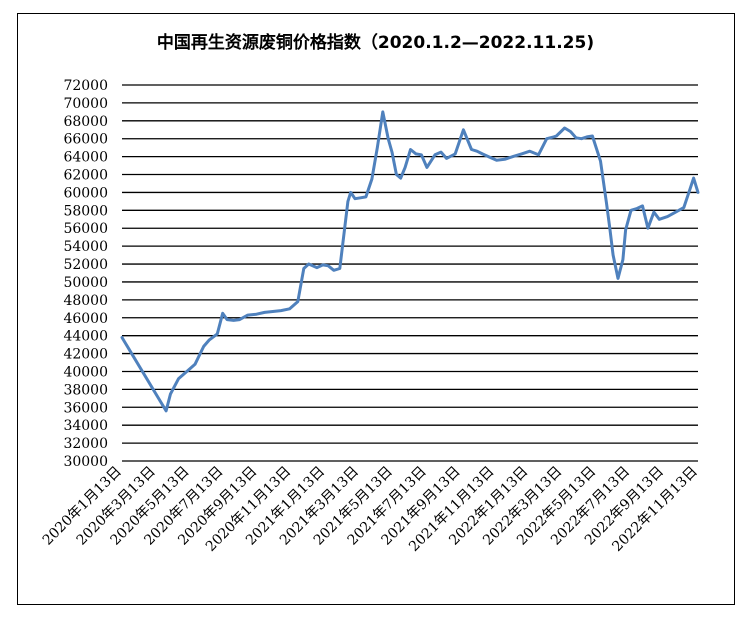  I want to click on y-tick-label: 72000, so click(85, 86).